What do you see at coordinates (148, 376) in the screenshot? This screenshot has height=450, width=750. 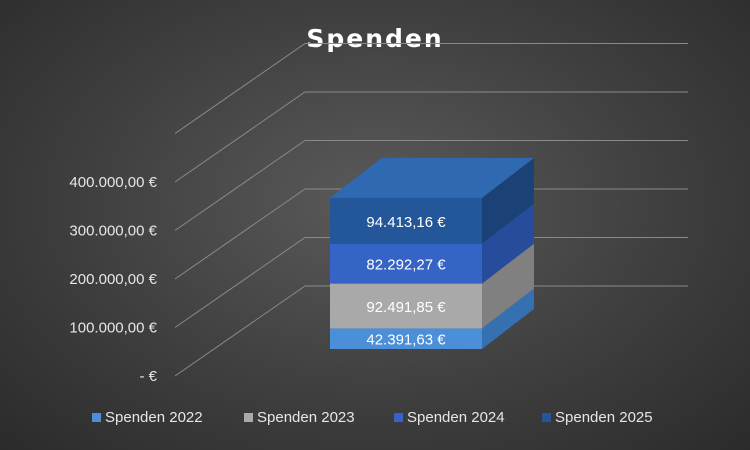 I see `y-tick-label: - €` at bounding box center [148, 376].